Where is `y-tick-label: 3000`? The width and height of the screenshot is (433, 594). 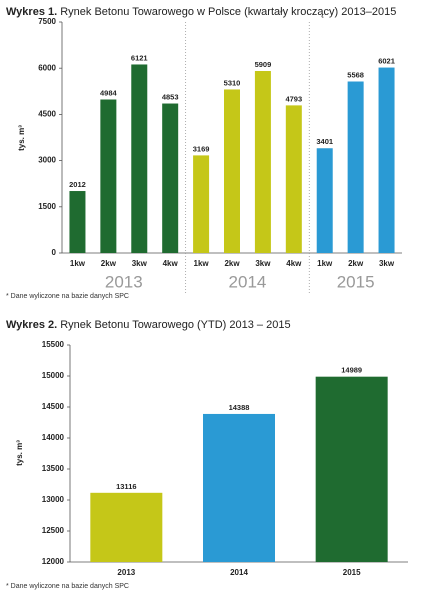
y-tick-label: 3000 is located at coordinates (47, 160).